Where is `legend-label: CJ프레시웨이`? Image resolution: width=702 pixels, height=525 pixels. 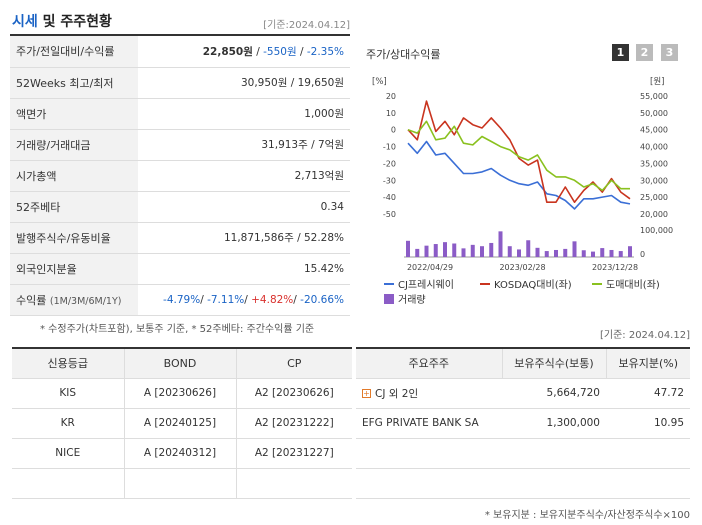 legend-label: CJ프레시웨이 is located at coordinates (426, 285).